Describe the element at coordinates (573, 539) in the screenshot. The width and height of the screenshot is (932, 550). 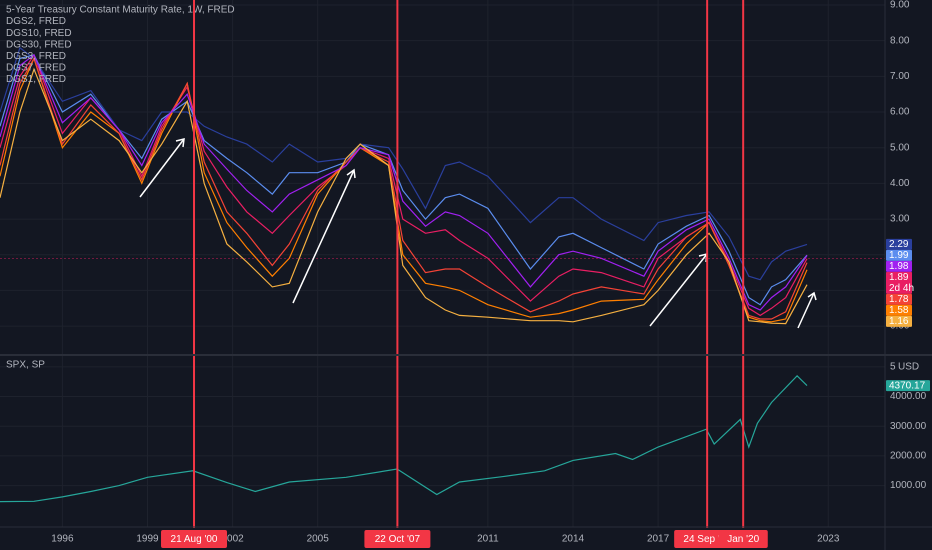
I see `x-tick-label: 2014` at that location.